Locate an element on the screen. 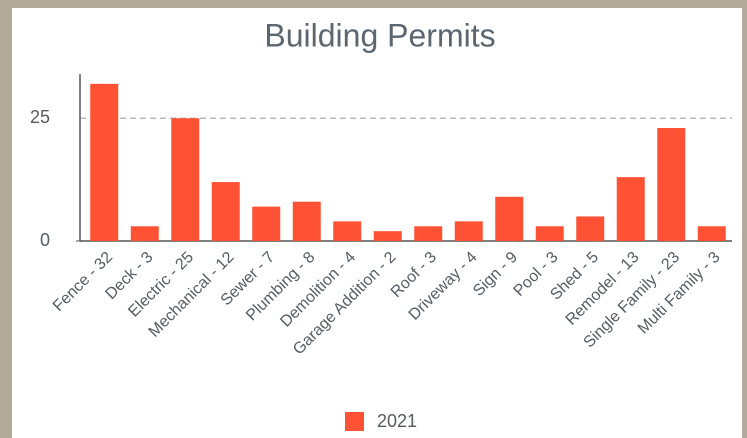  chart-title: Building Permits is located at coordinates (379, 35).